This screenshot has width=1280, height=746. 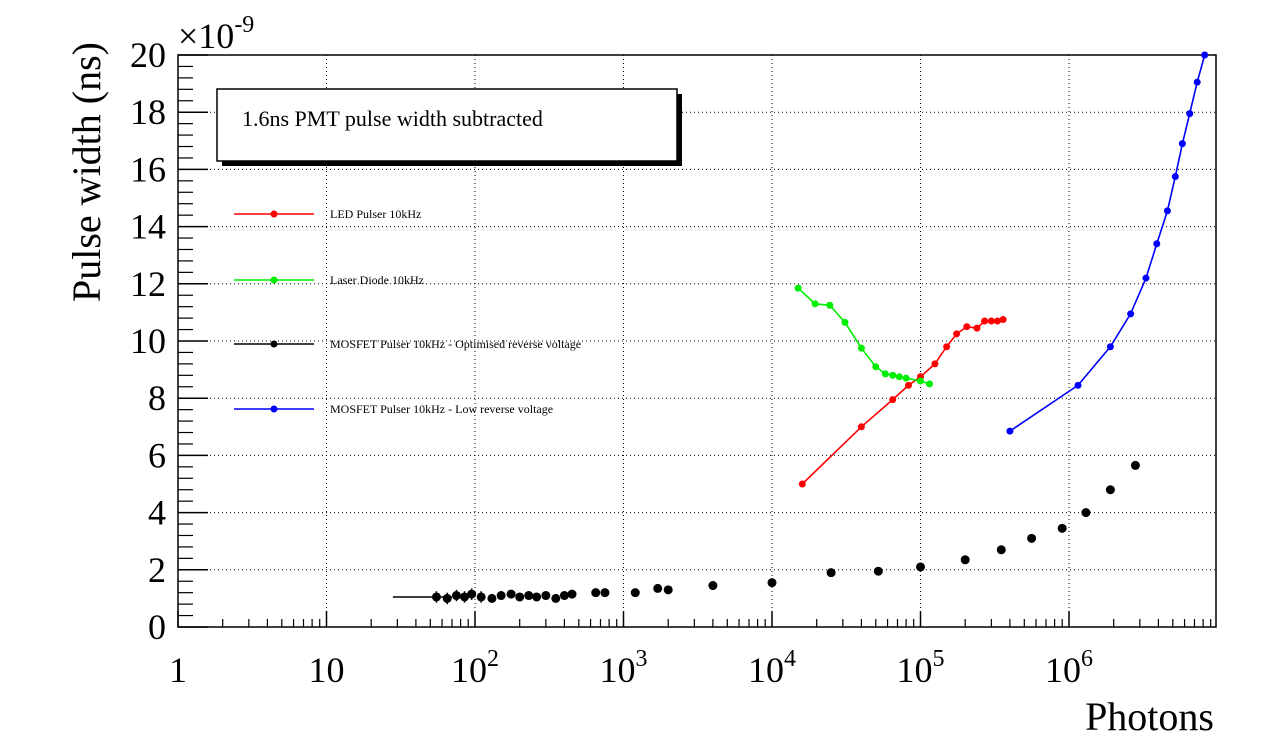 I want to click on x-tick-label: 10⁴, so click(x=772, y=668).